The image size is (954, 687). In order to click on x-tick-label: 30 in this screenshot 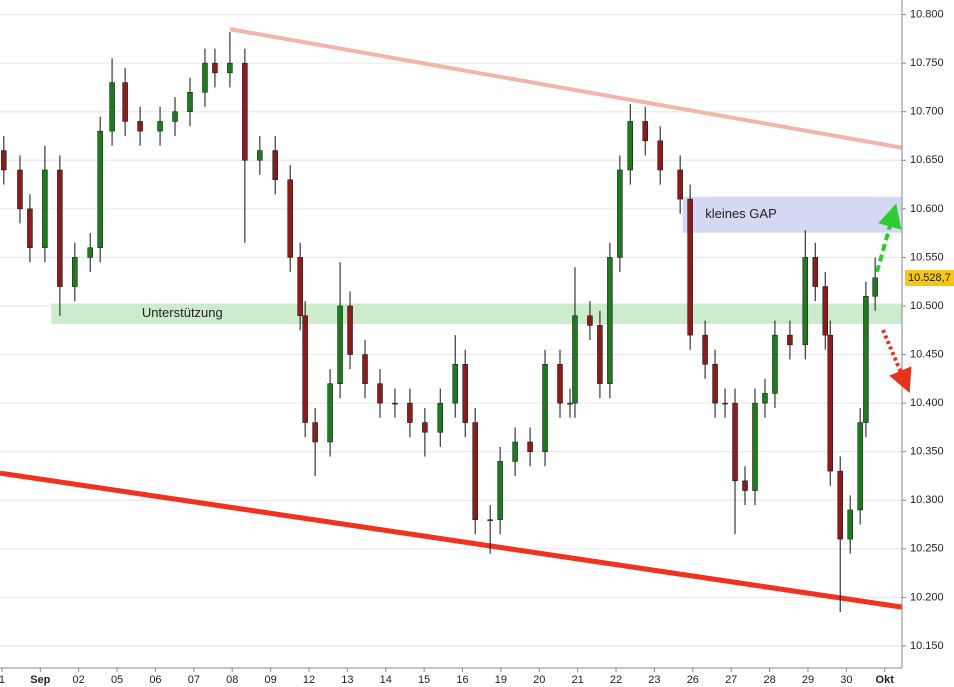, I will do `click(846, 680)`.